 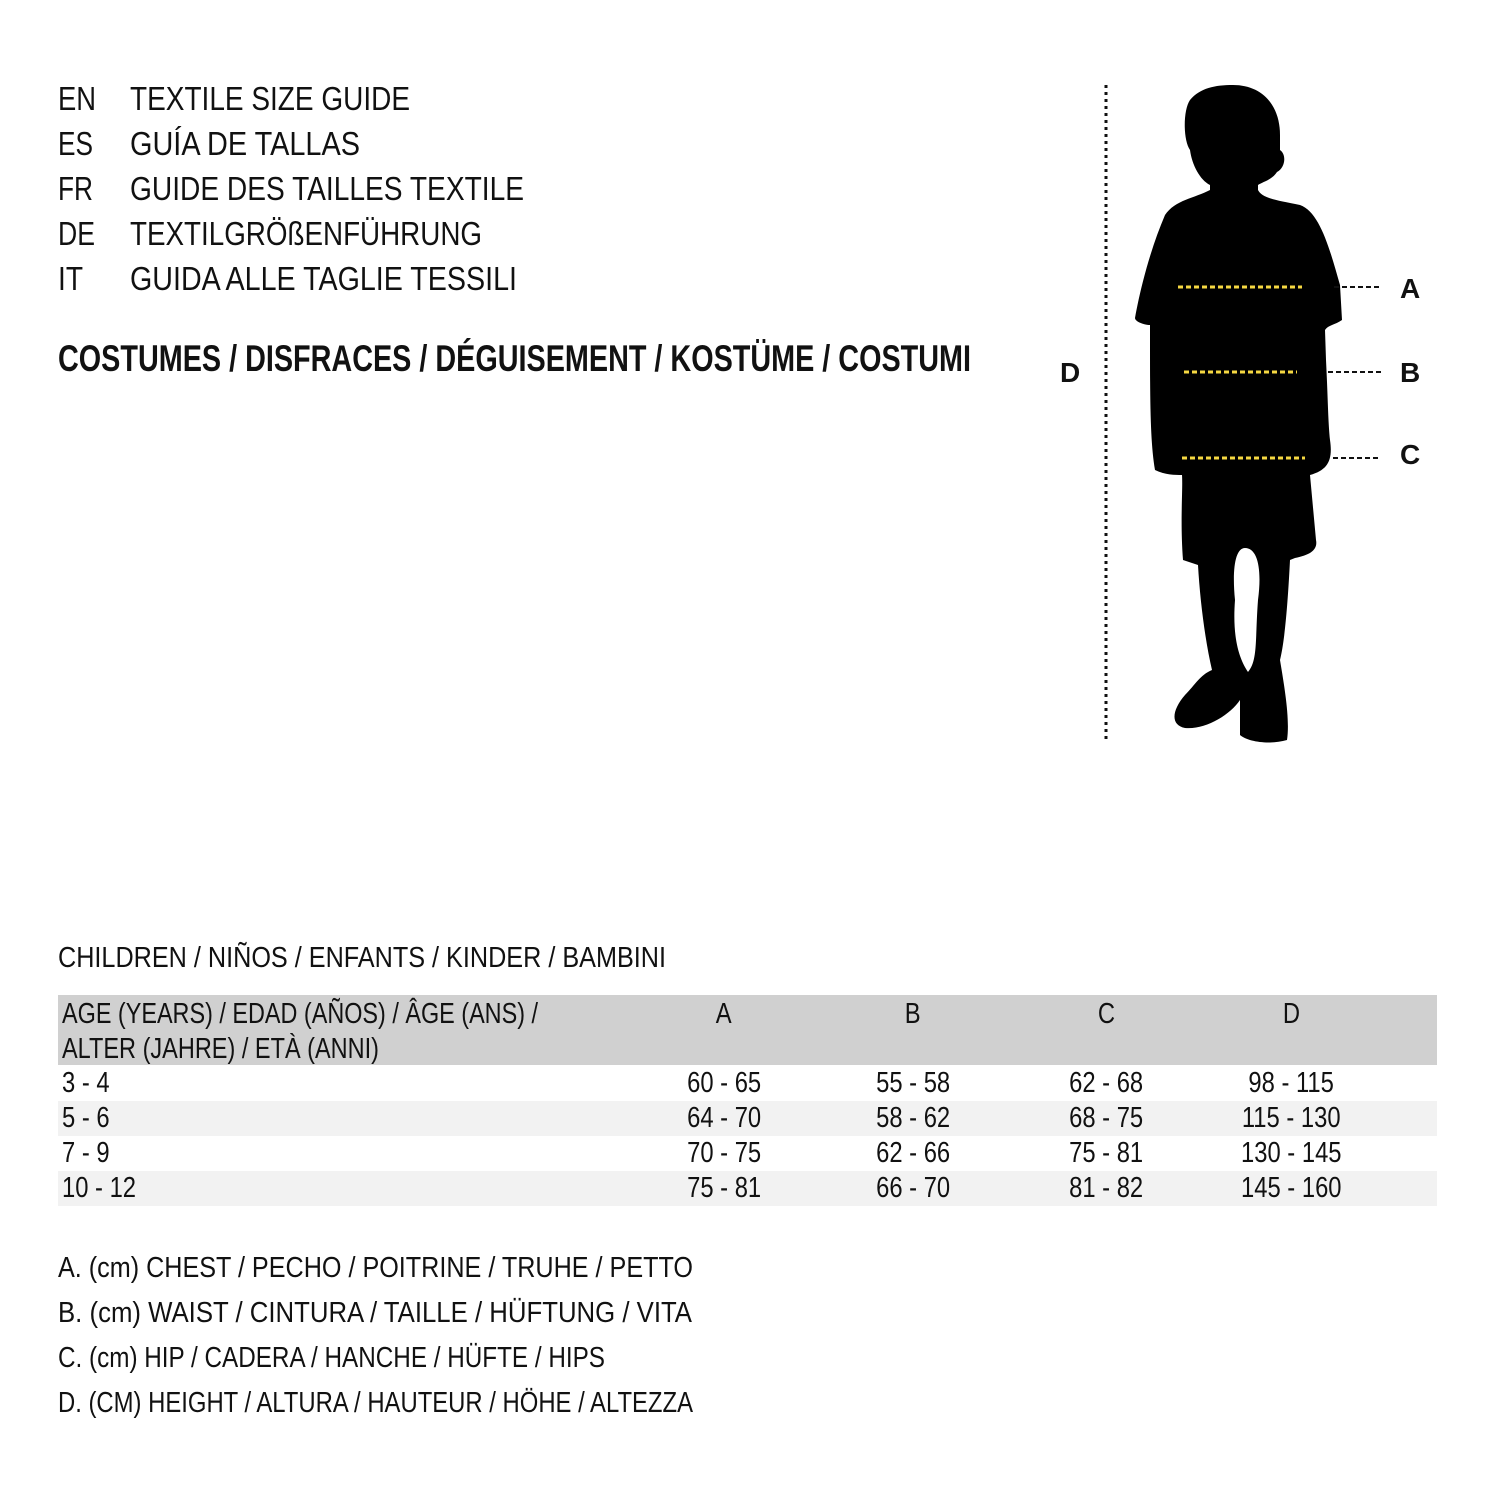 I want to click on label-d: D, so click(x=1070, y=372).